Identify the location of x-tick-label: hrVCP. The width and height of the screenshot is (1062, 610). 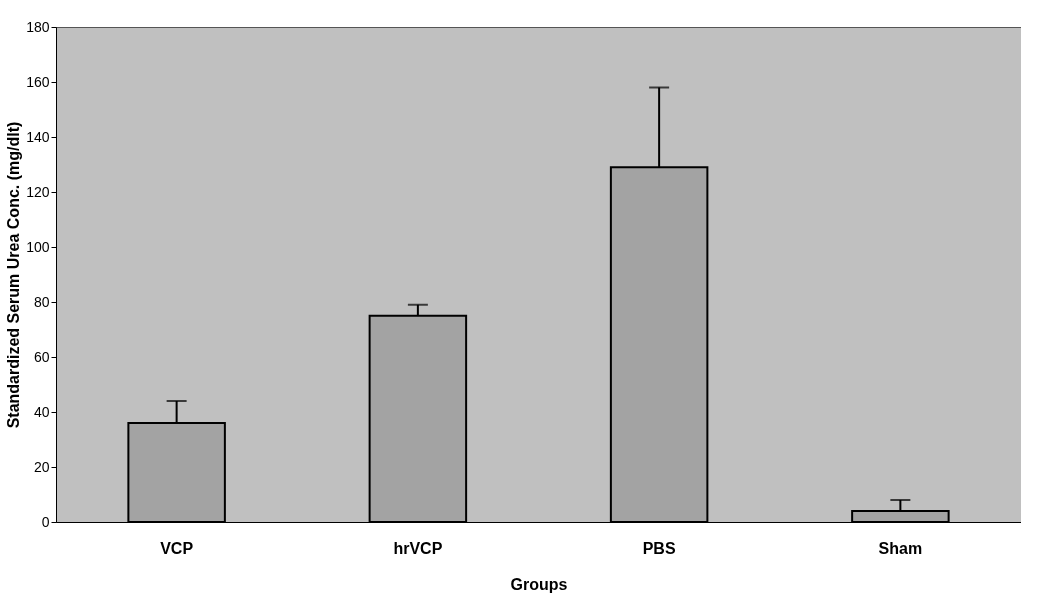
(418, 548).